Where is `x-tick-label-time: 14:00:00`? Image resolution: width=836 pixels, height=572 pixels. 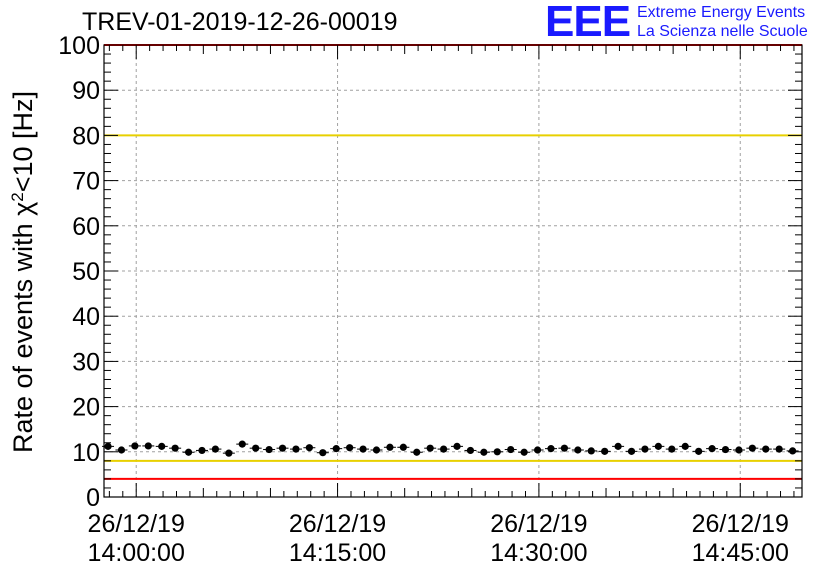 x-tick-label-time: 14:00:00 is located at coordinates (136, 553).